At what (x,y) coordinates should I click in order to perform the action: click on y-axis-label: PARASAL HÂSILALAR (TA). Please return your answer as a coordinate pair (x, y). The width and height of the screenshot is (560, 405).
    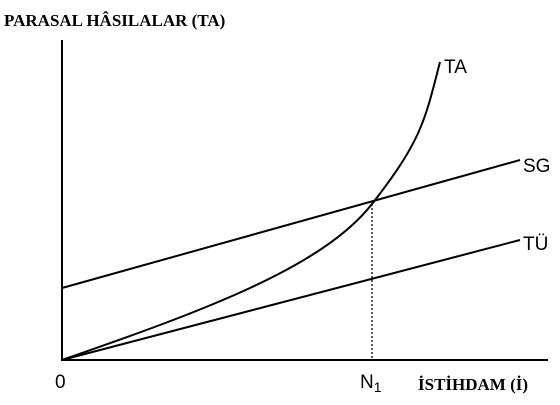
    Looking at the image, I should click on (114, 20).